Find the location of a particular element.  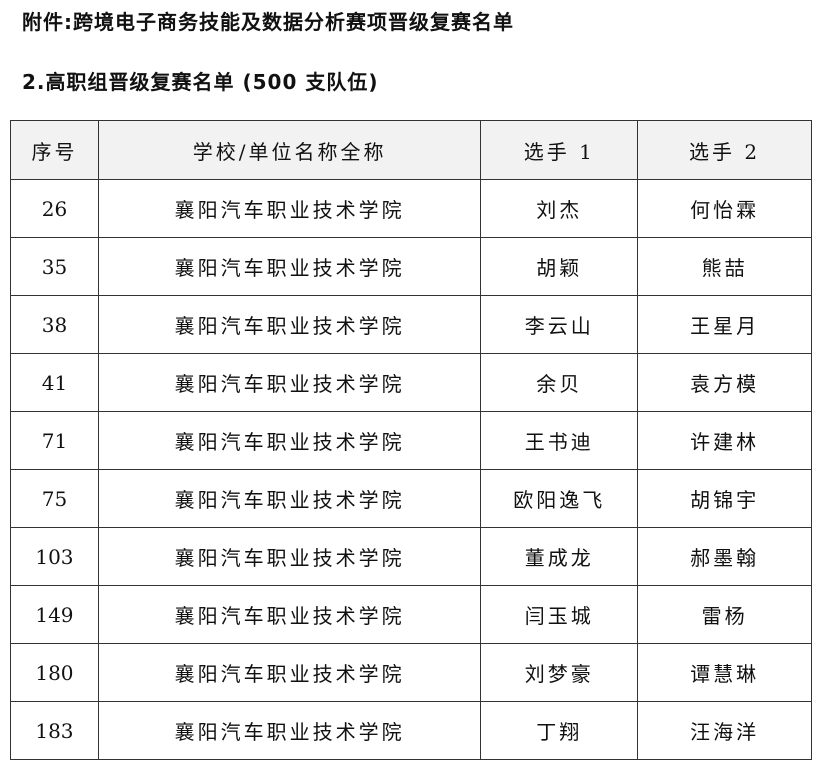

row-number: 35 is located at coordinates (54, 266).